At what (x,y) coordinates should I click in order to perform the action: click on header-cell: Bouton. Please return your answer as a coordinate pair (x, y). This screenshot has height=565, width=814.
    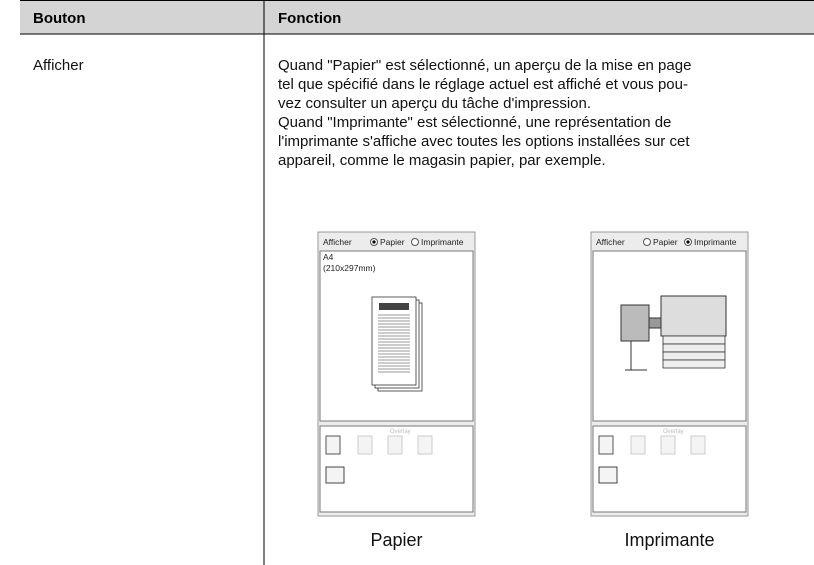
    Looking at the image, I should click on (59, 18).